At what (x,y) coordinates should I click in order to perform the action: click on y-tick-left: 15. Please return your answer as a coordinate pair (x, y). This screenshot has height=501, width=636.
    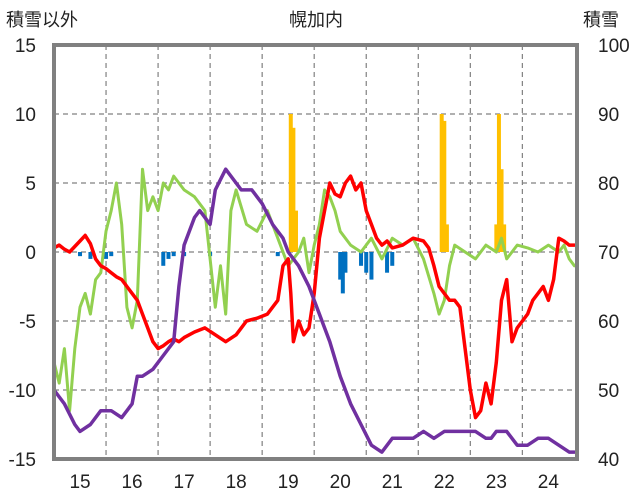
    Looking at the image, I should click on (25, 46).